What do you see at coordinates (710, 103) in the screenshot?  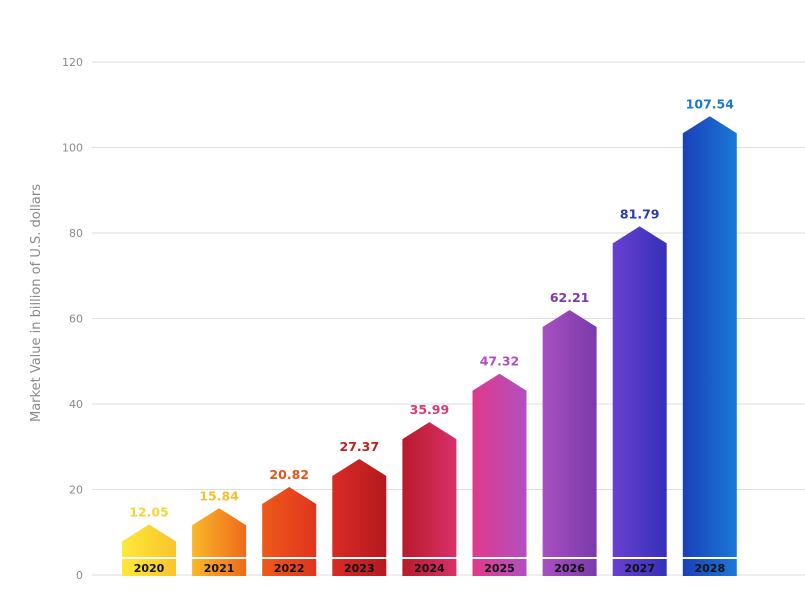 I see `data-label: 107.54` at bounding box center [710, 103].